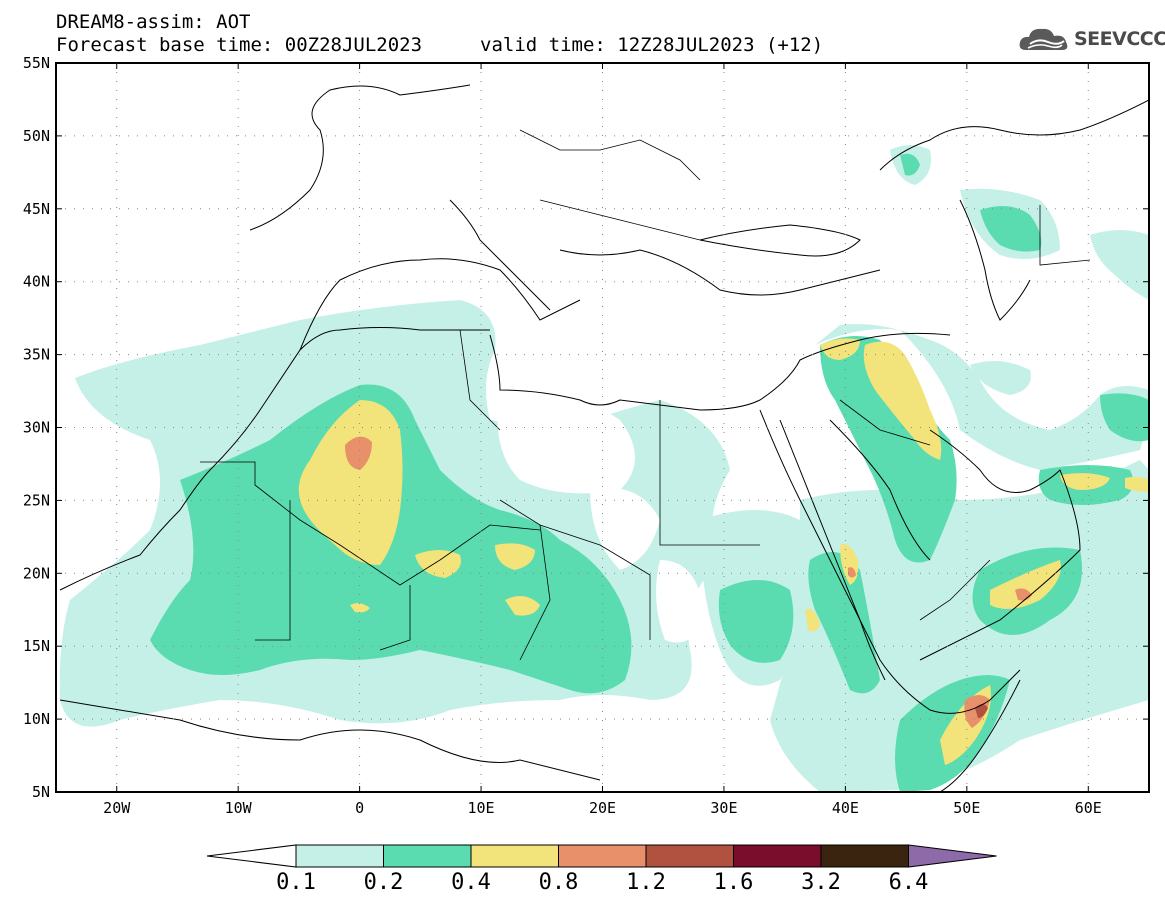 The width and height of the screenshot is (1165, 905). What do you see at coordinates (239, 45) in the screenshot?
I see `forecast-base-time: Forecast base time: 00Z28JUL2023` at bounding box center [239, 45].